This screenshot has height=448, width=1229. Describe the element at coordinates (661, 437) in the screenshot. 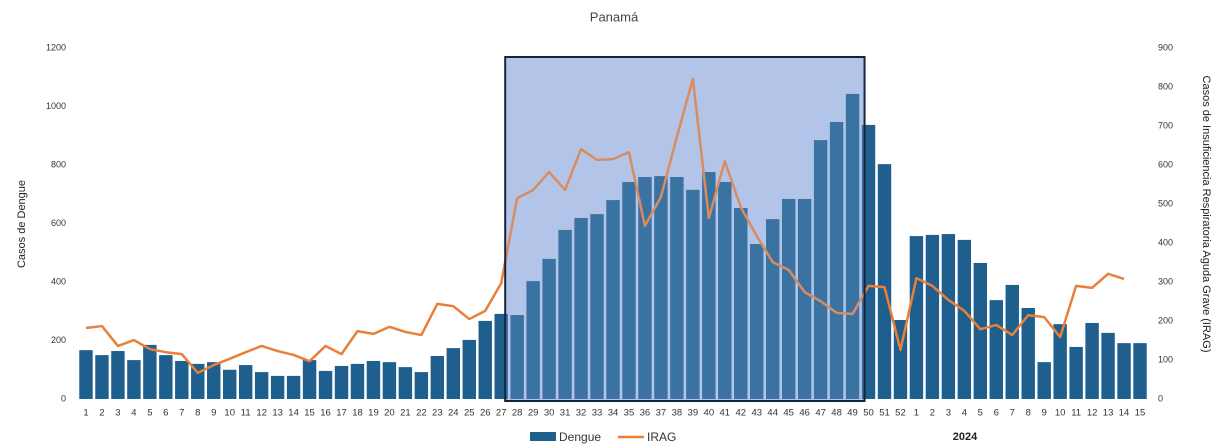

I see `legend-label: IRAG` at that location.